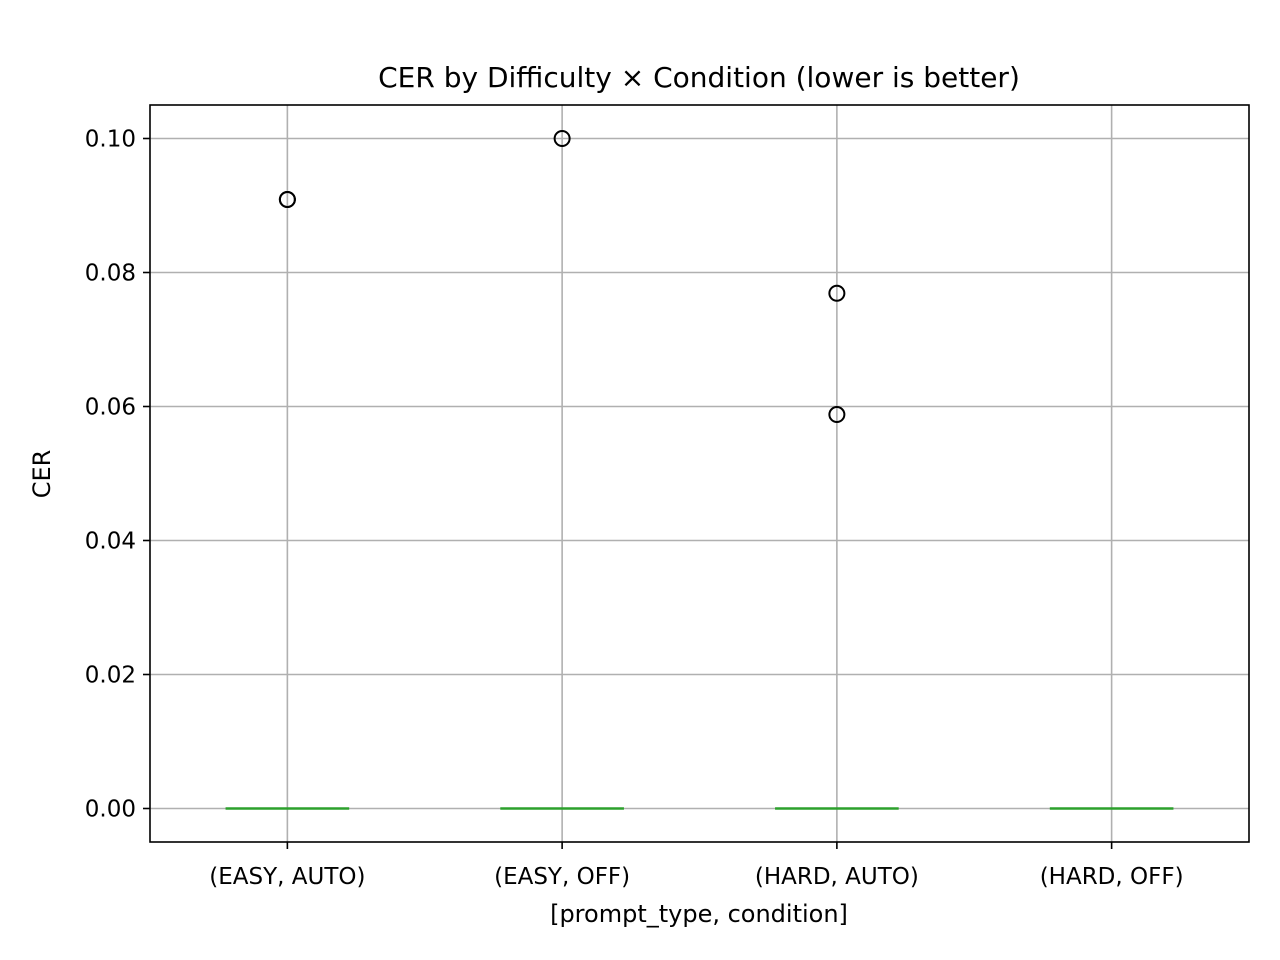  Describe the element at coordinates (287, 877) in the screenshot. I see `x-tick-label: (EASY, AUTO)` at that location.